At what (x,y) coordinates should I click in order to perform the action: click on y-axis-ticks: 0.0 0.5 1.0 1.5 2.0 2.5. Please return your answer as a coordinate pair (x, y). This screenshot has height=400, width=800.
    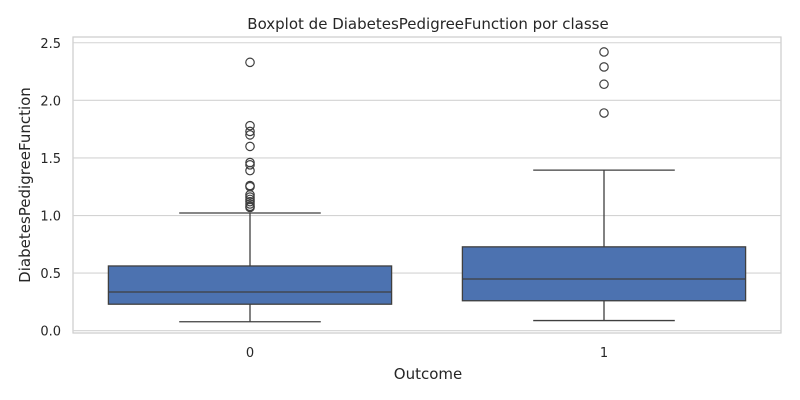
    Looking at the image, I should click on (50, 188).